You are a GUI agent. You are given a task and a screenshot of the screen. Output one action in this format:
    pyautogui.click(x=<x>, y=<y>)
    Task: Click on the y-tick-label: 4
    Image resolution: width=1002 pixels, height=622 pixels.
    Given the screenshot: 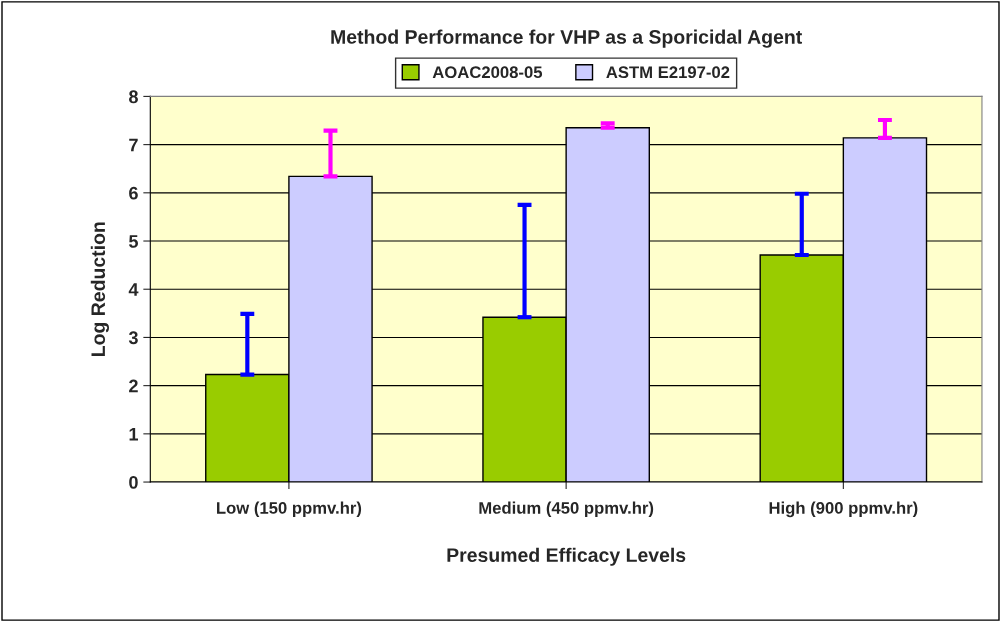 What is the action you would take?
    pyautogui.click(x=133, y=289)
    